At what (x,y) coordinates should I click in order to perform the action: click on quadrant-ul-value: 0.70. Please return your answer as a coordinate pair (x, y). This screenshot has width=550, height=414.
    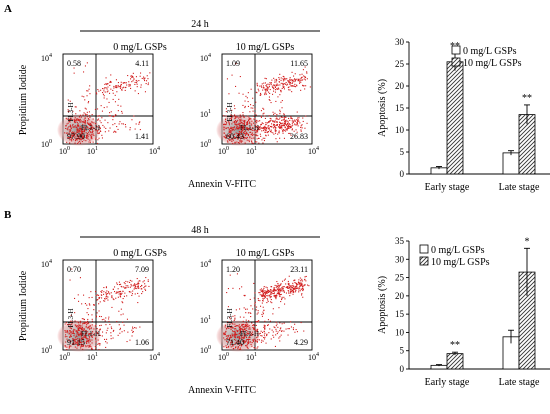
    Looking at the image, I should click on (74, 269).